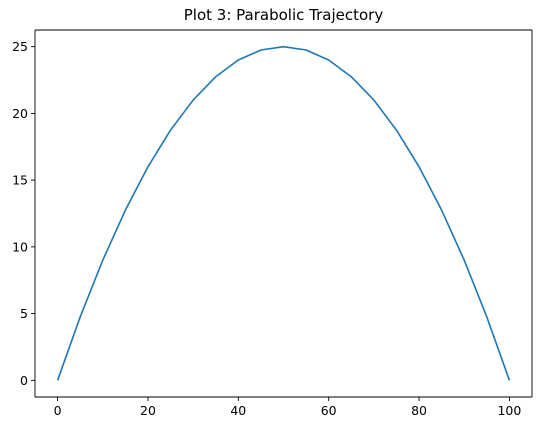  I want to click on x-tick-label: 60, so click(329, 410).